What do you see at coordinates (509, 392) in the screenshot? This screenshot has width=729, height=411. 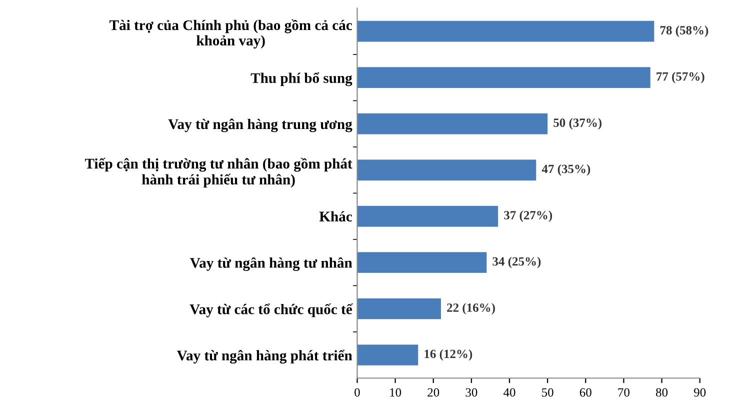 I see `x-tick-label: 40` at bounding box center [509, 392].